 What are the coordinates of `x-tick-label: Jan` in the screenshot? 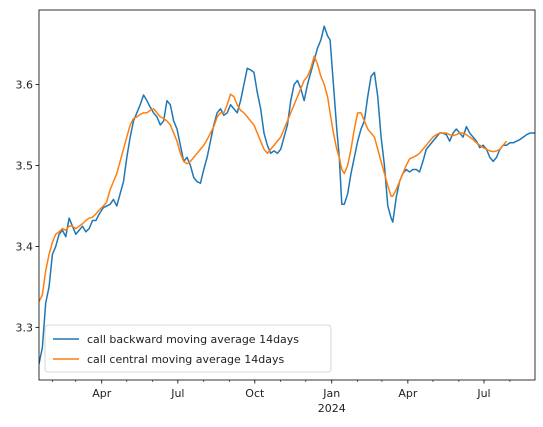 It's located at (331, 393).